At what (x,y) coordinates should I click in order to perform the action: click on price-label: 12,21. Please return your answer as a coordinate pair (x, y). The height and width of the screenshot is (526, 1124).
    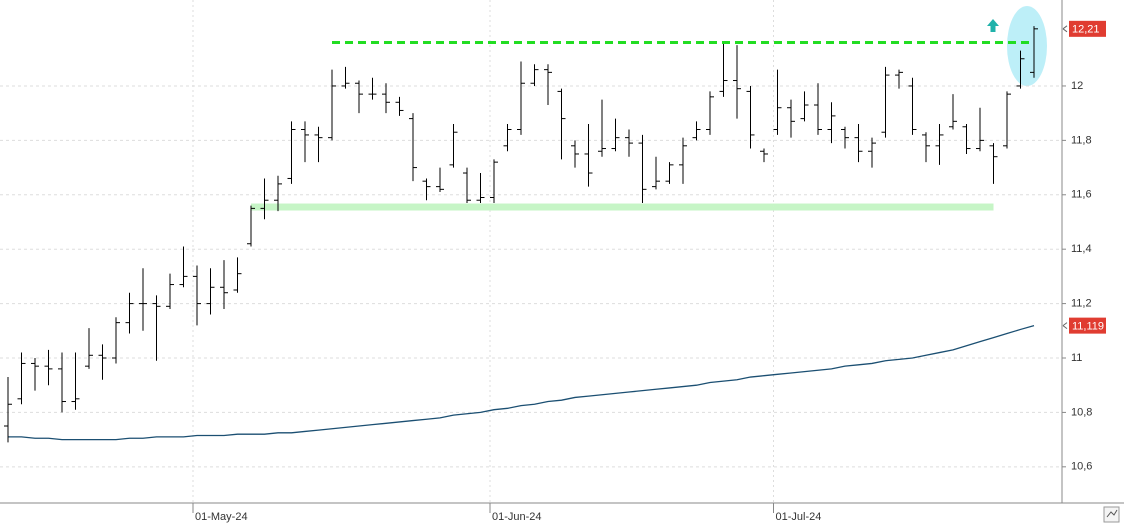
    Looking at the image, I should click on (1086, 30).